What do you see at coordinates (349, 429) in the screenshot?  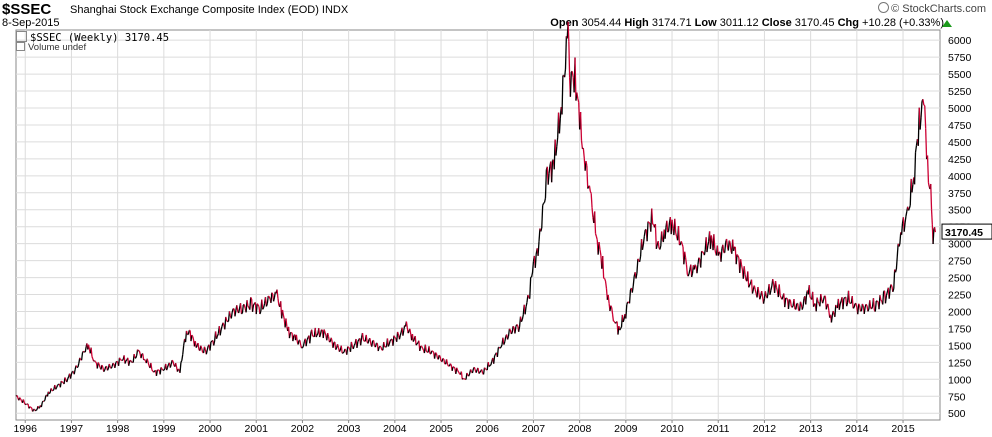 I see `x-tick-label: 2003` at bounding box center [349, 429].